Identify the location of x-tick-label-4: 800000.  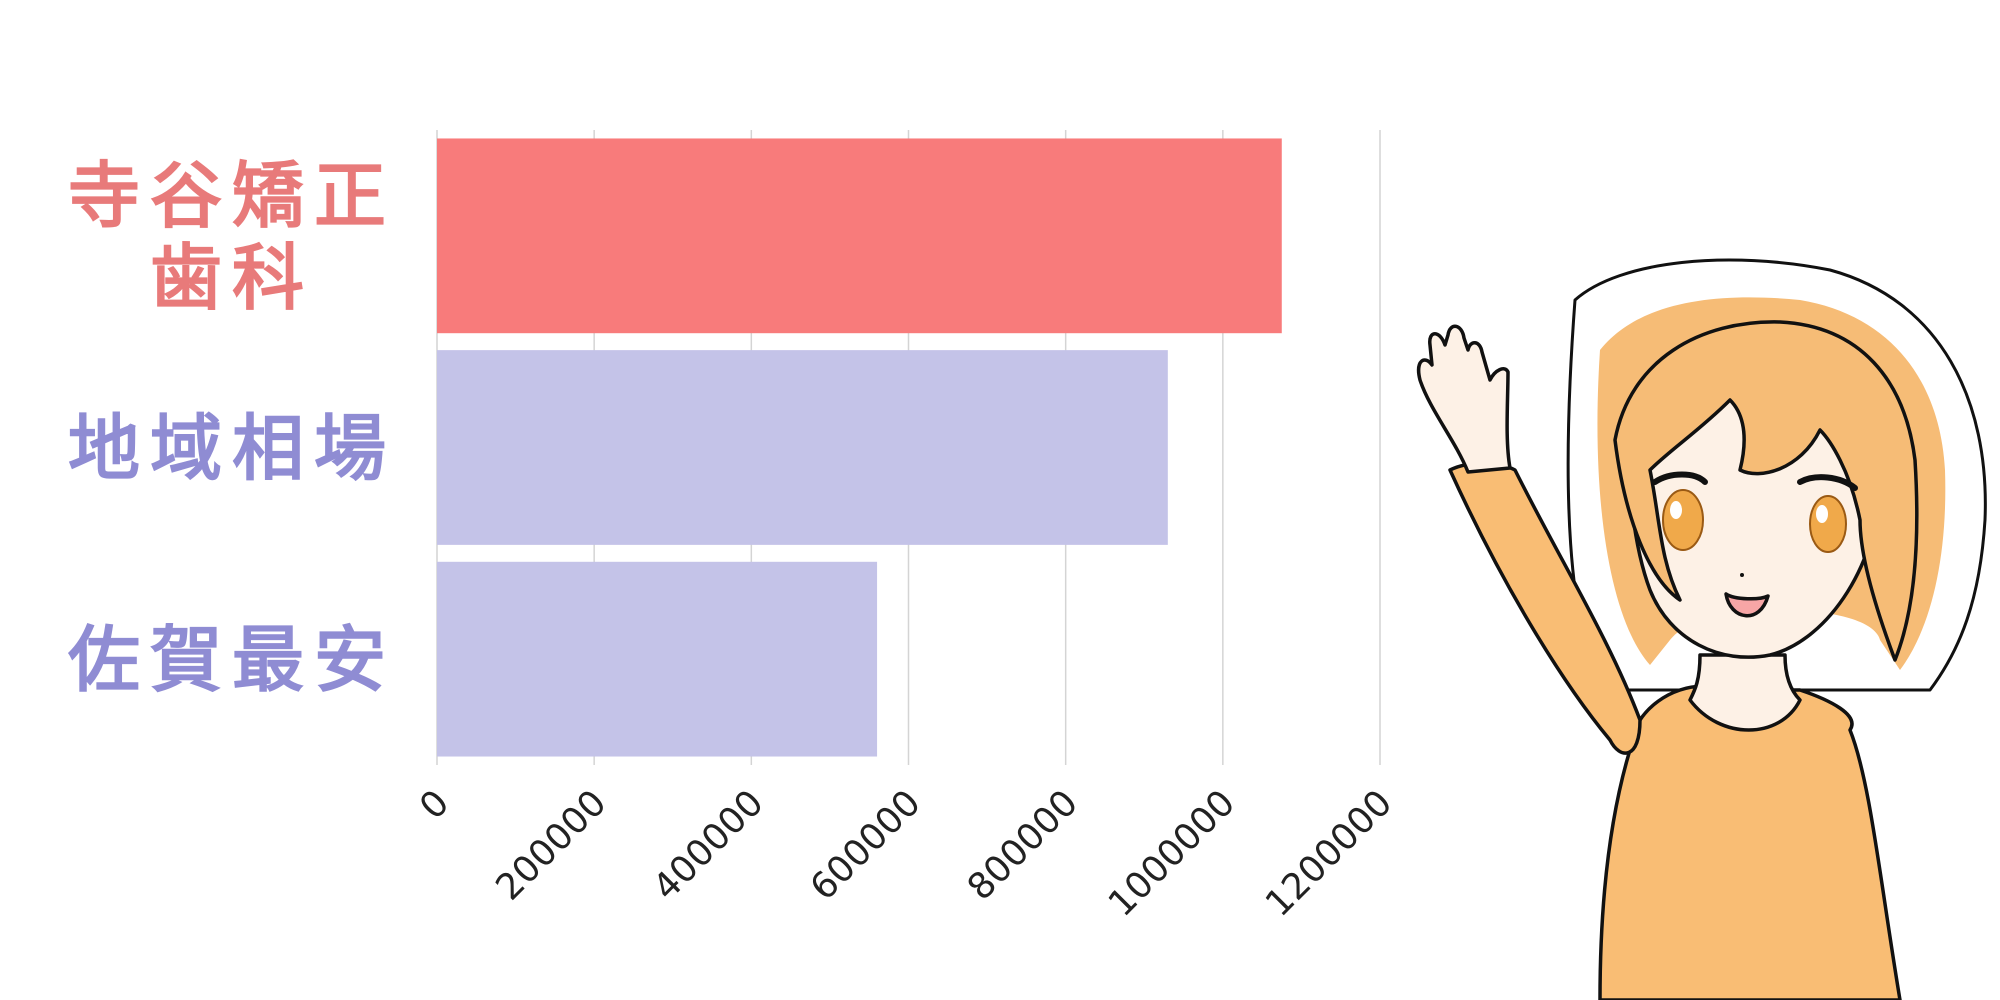
(1023, 845).